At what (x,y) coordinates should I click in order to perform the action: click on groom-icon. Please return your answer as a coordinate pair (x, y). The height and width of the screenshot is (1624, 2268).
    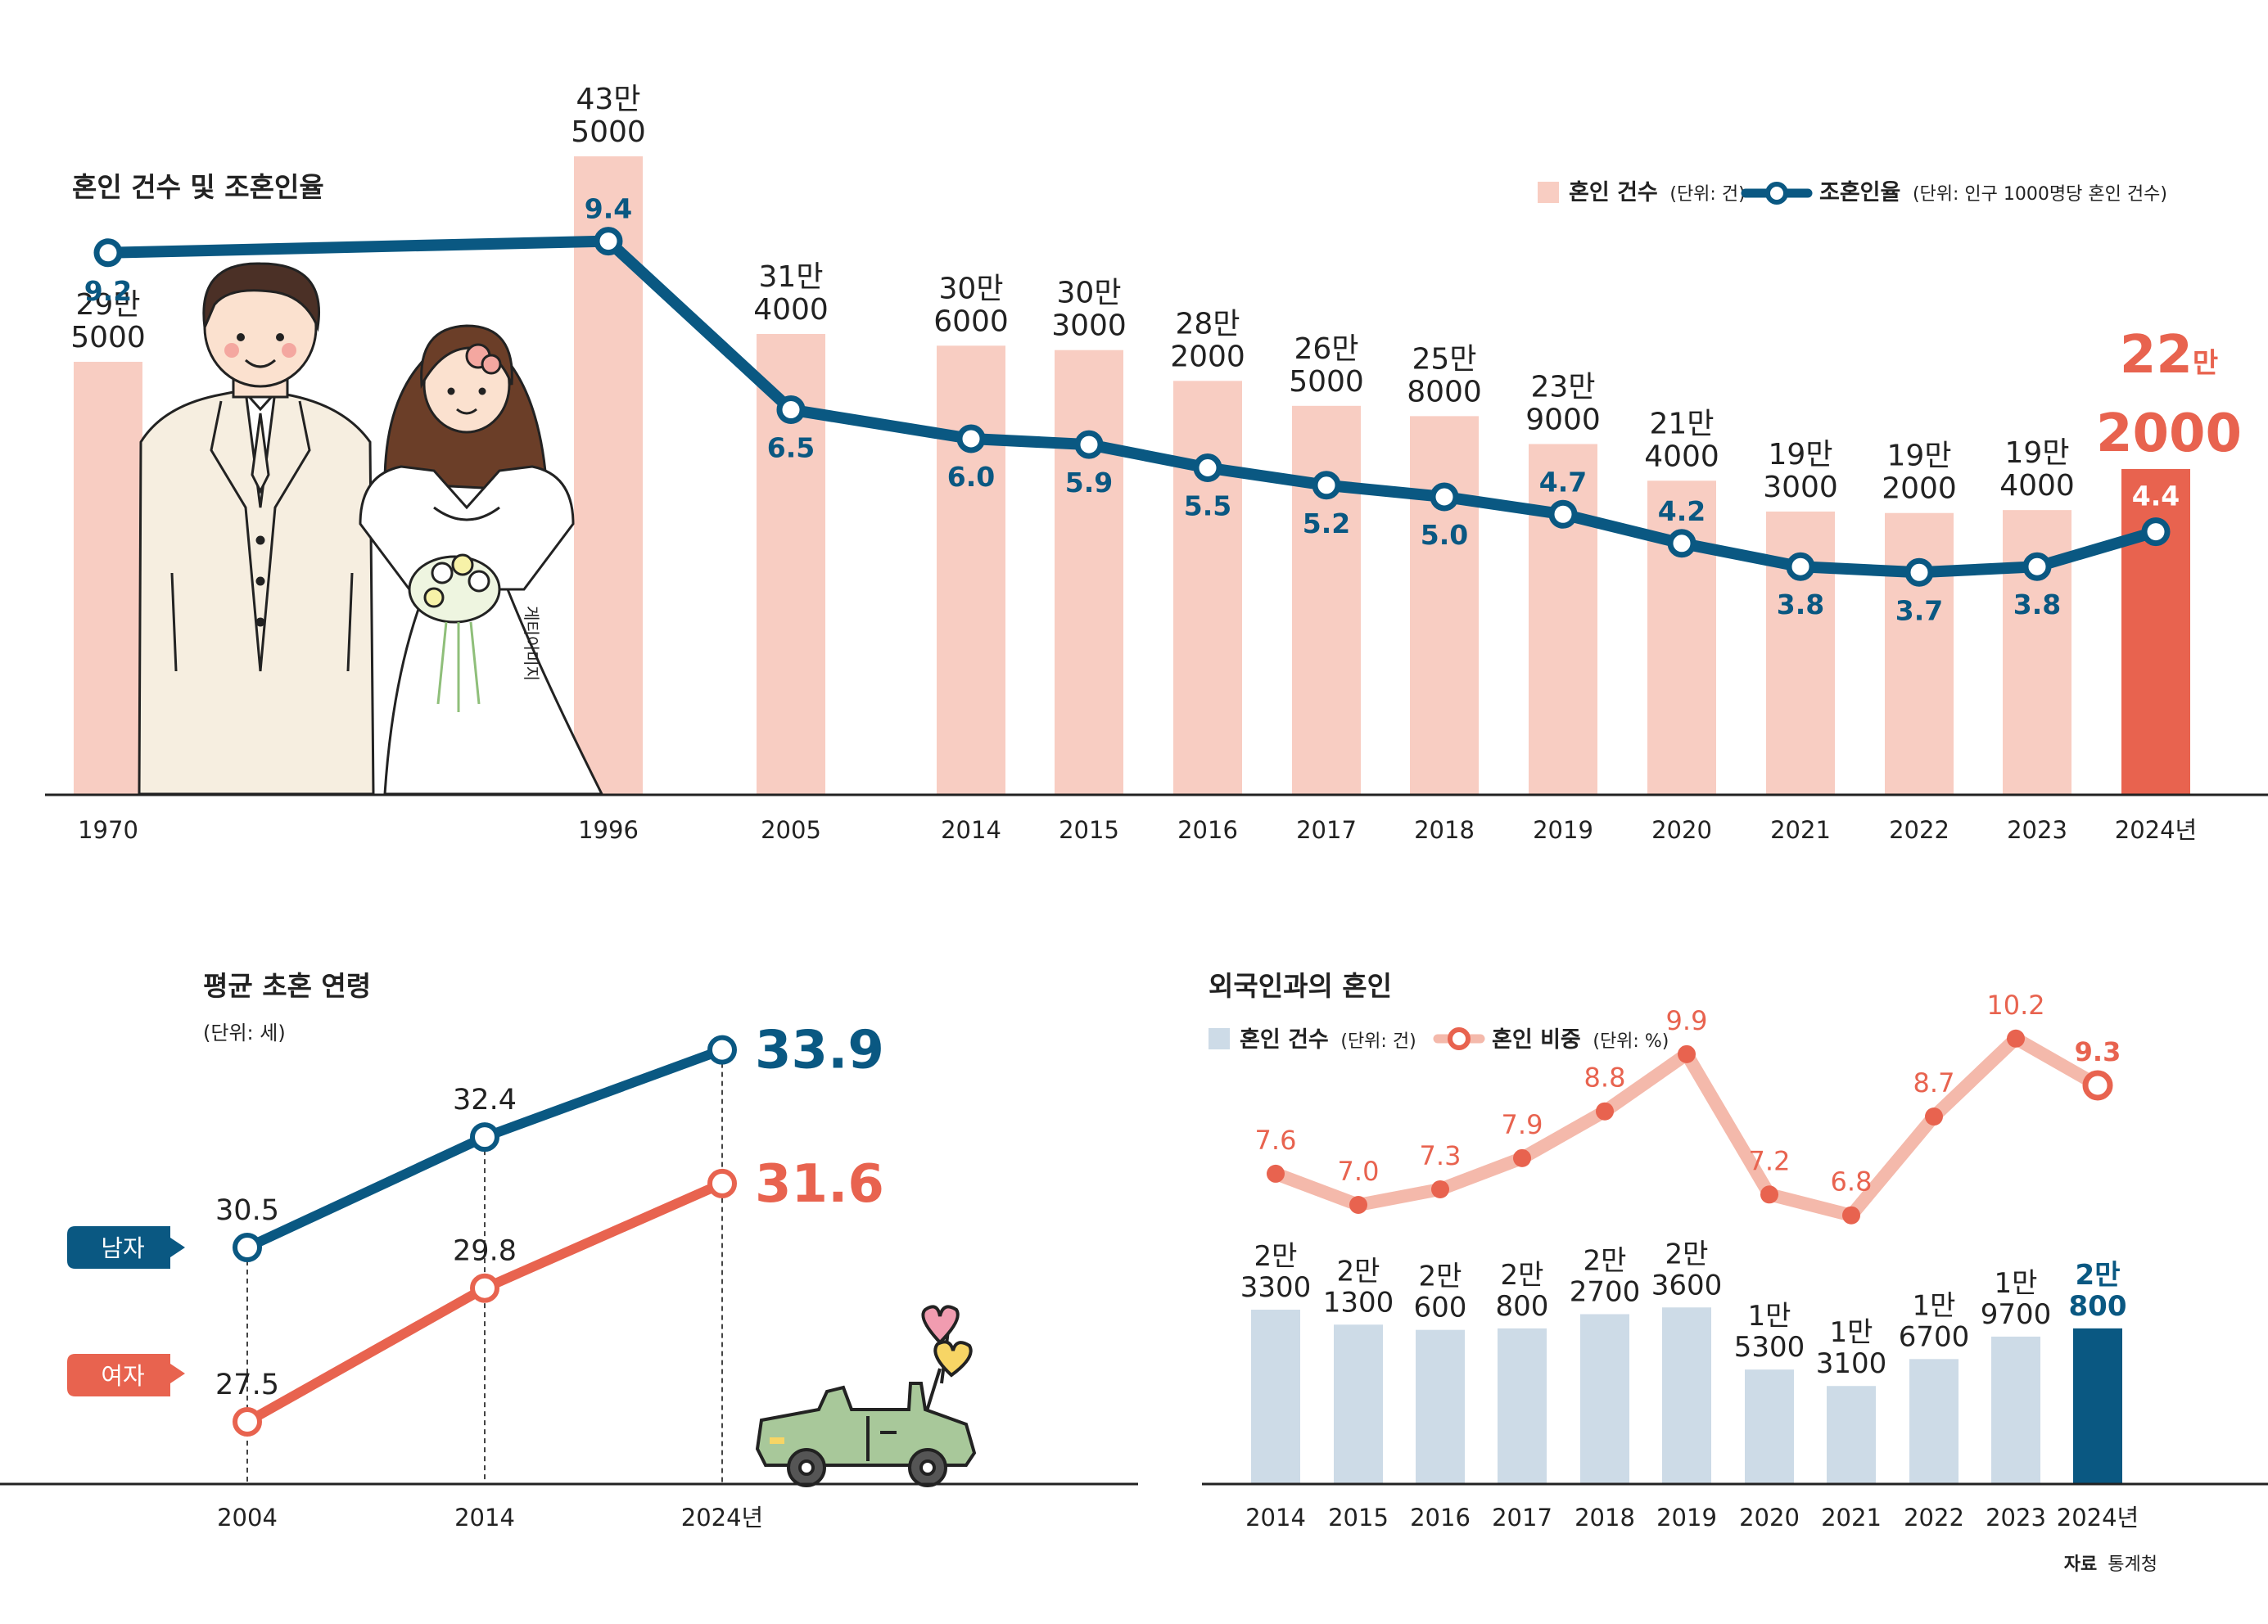
    Looking at the image, I should click on (256, 529).